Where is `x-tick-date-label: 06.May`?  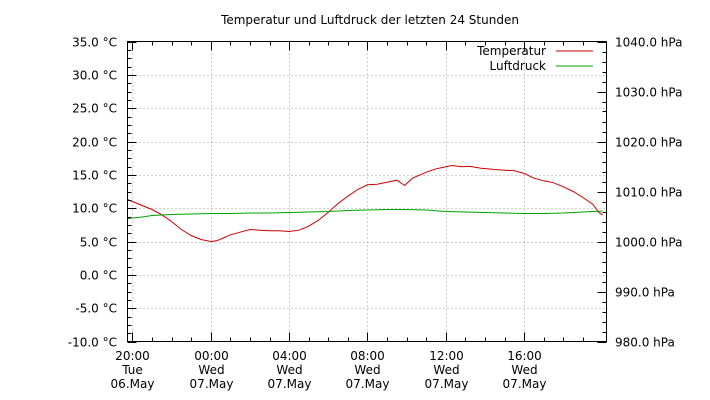 x-tick-date-label: 06.May is located at coordinates (133, 384).